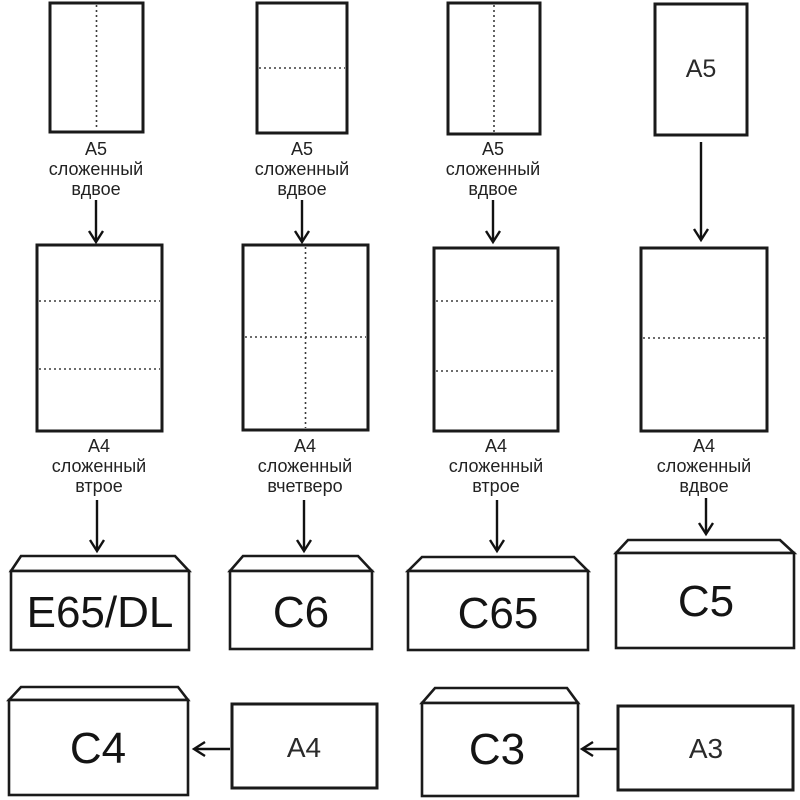  I want to click on column-1-a4: A4 сложенный втрое, so click(99, 398).